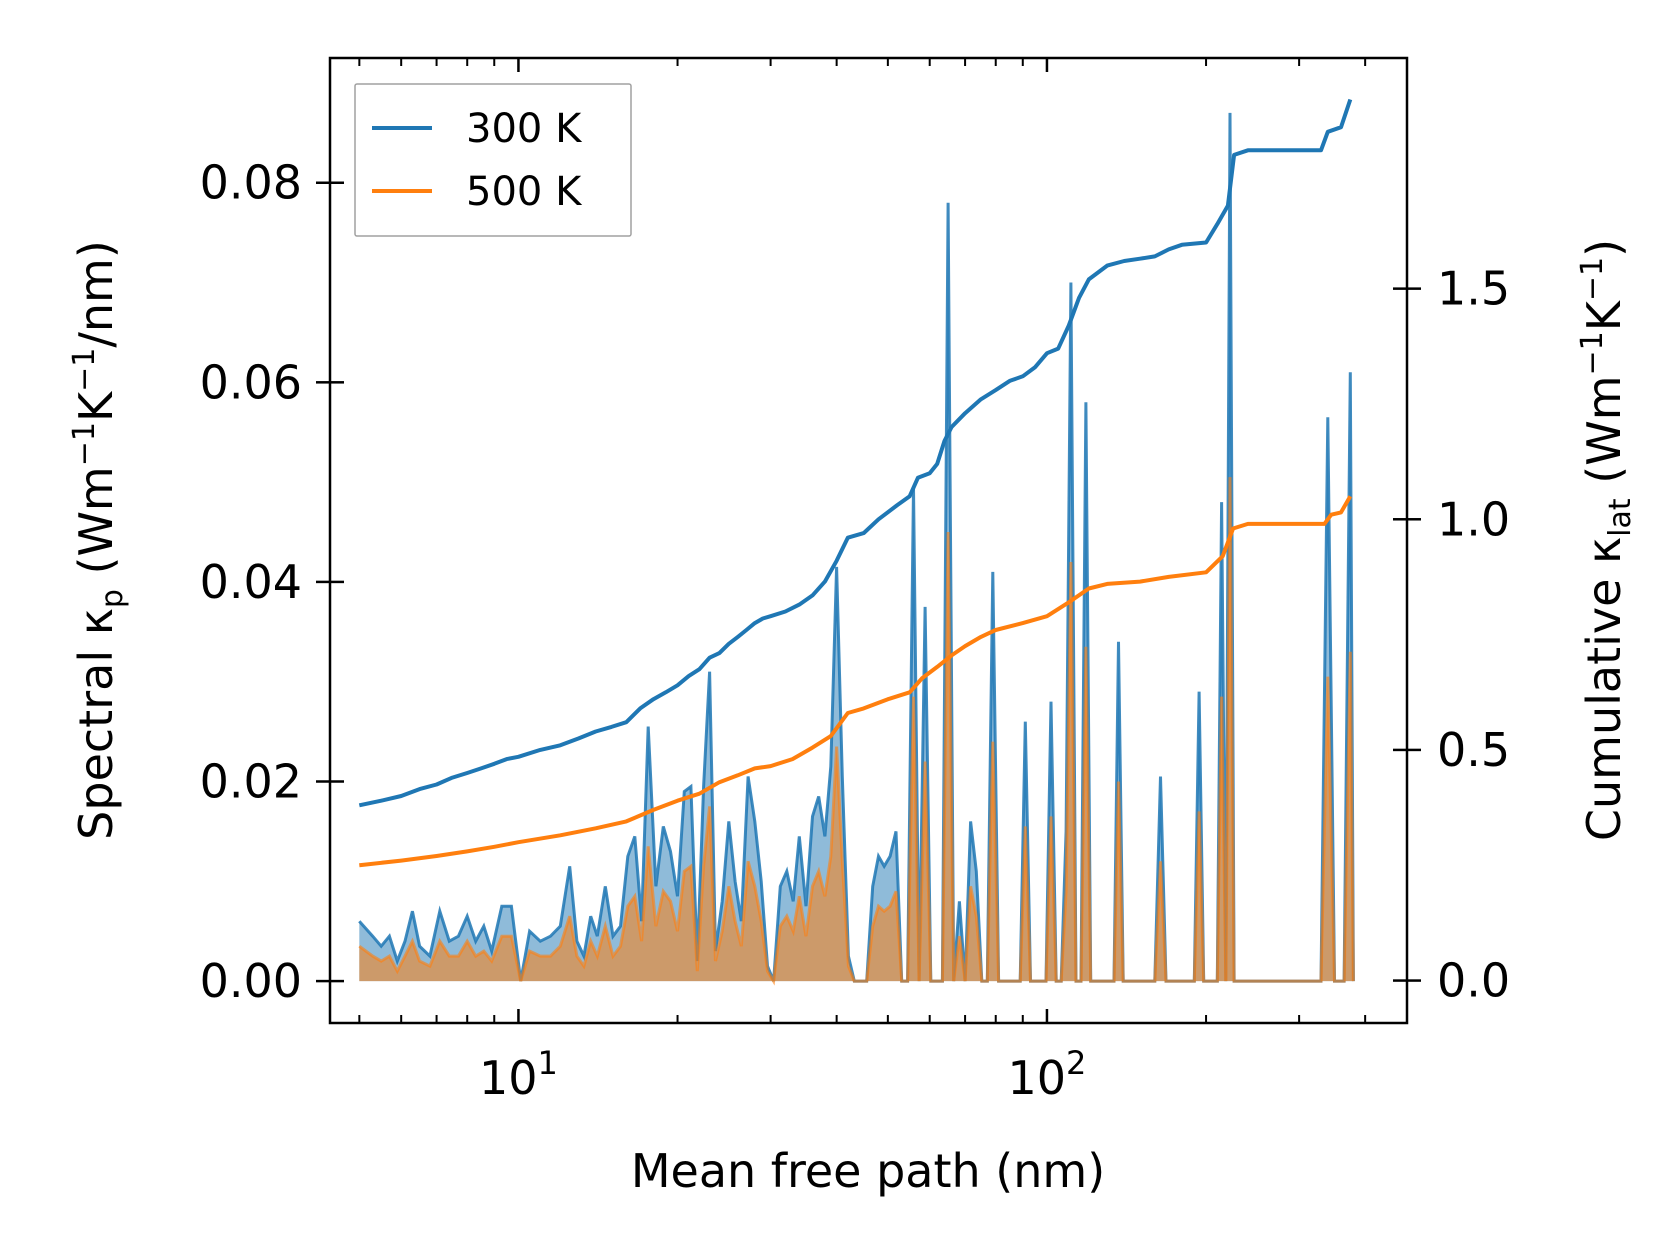 This screenshot has width=1679, height=1254. What do you see at coordinates (96, 406) in the screenshot?
I see `y-left-title-units-b: K` at bounding box center [96, 406].